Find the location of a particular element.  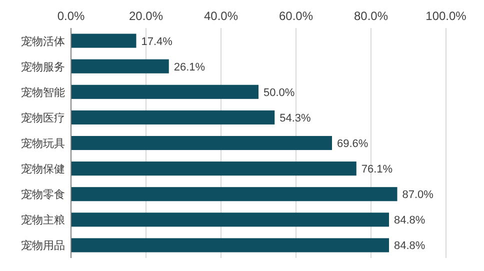

y-tick-label: 宠物零食 is located at coordinates (43, 195).